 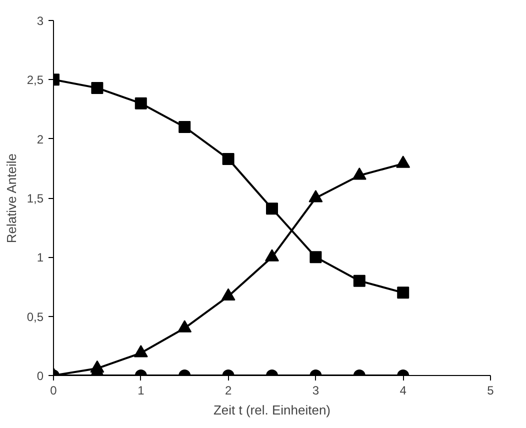 I want to click on y-tick-label: 1, so click(x=40, y=257).